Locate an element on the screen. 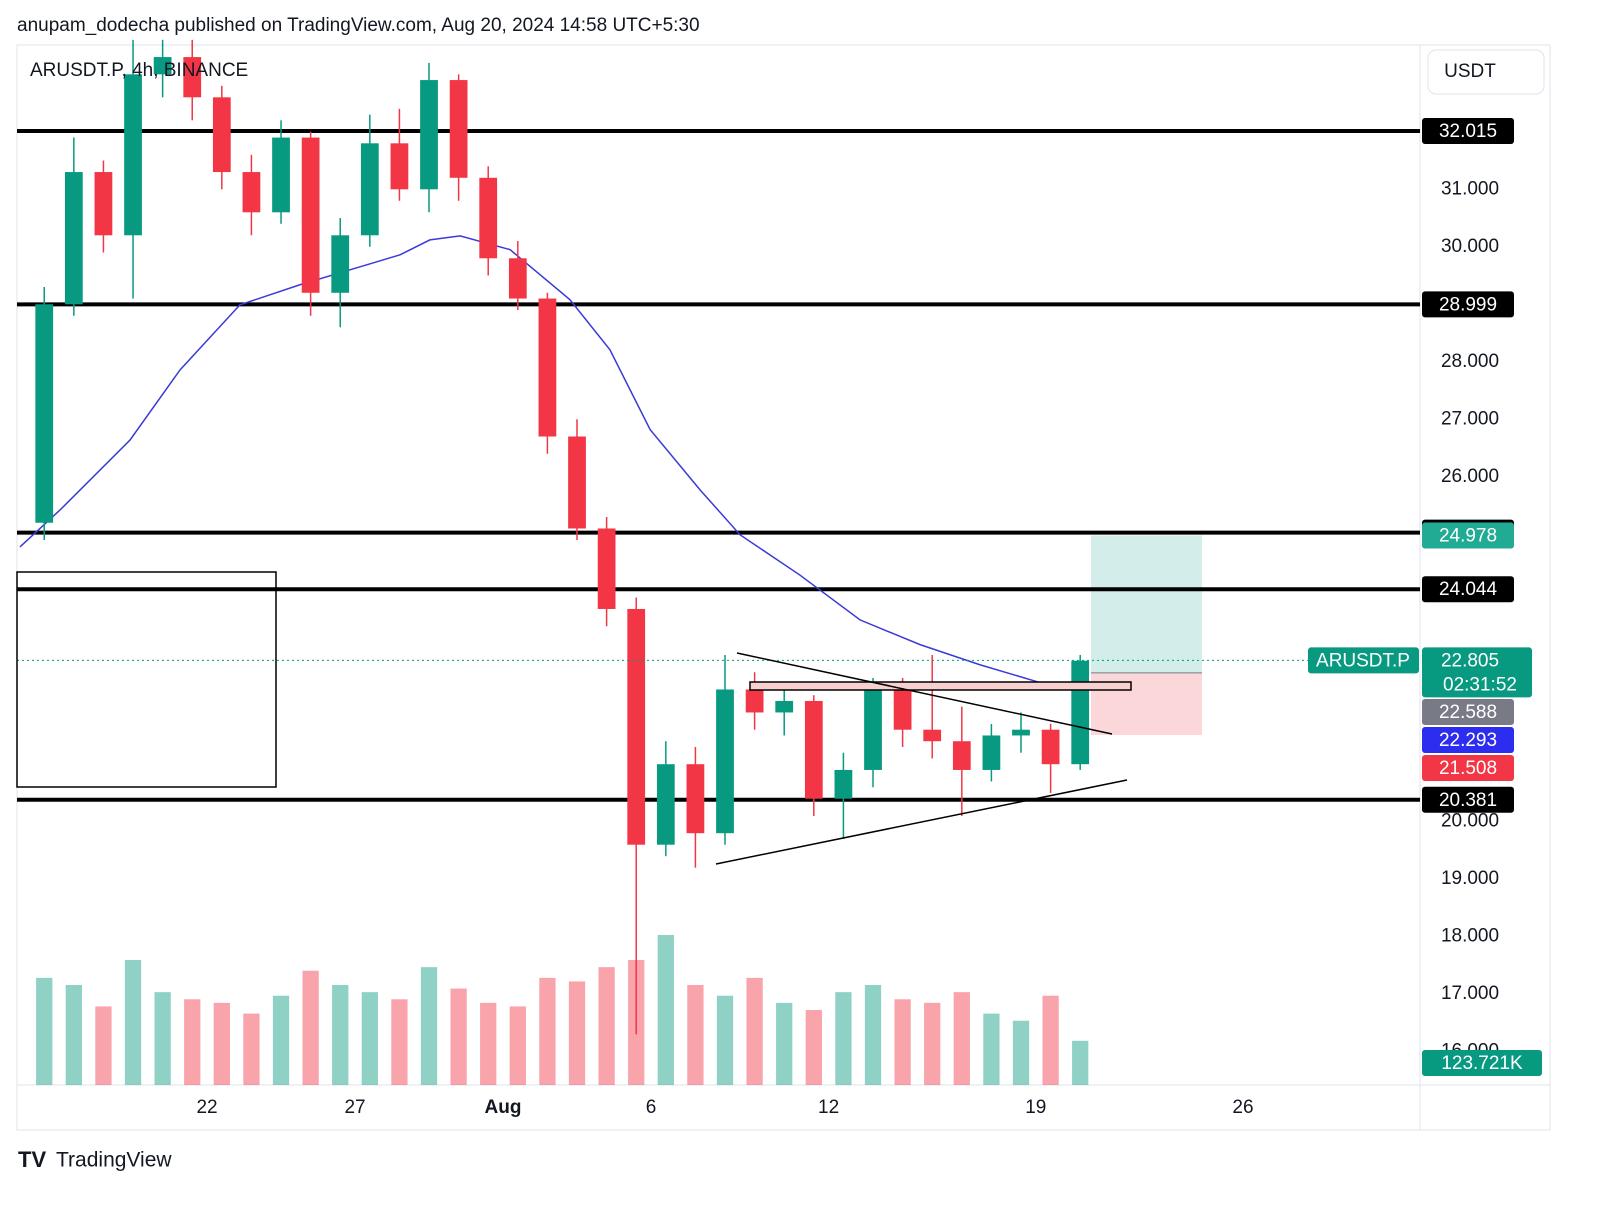  volume-badge is located at coordinates (1482, 1063).